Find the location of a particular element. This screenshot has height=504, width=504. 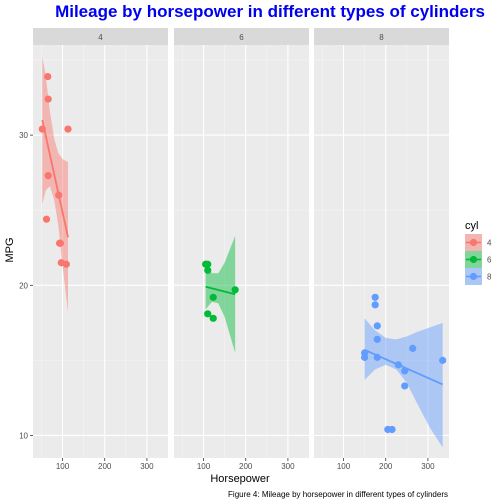

legend-key-4: 4 is located at coordinates (478, 242).